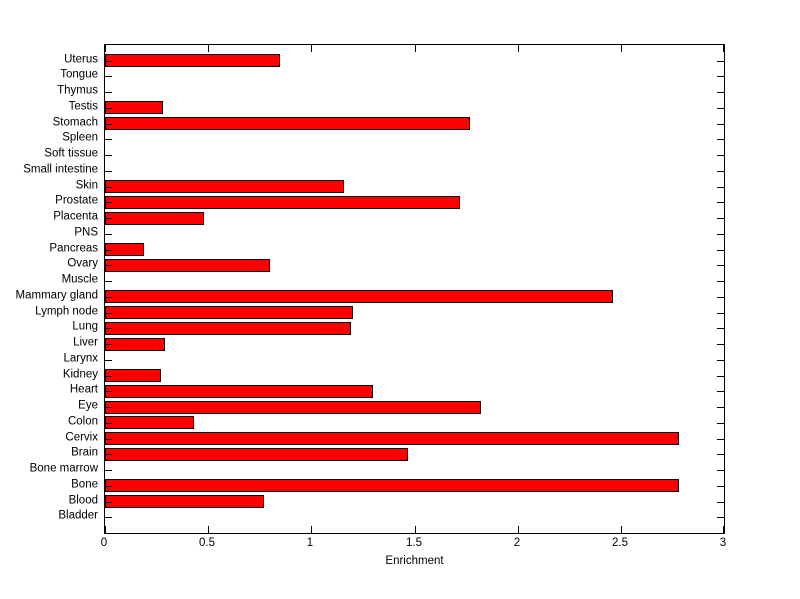  Describe the element at coordinates (108, 454) in the screenshot. I see `y-left-tick-brain` at that location.